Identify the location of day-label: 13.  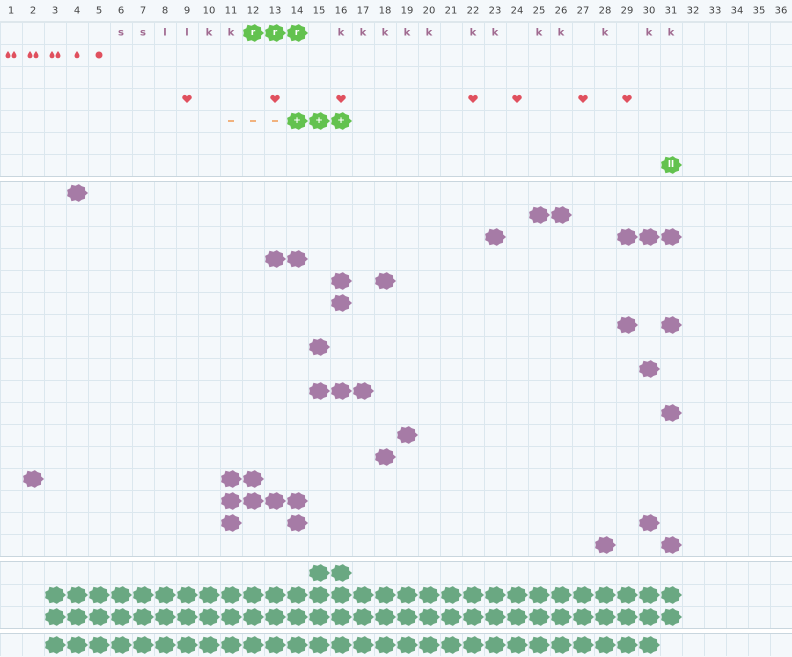
(275, 11).